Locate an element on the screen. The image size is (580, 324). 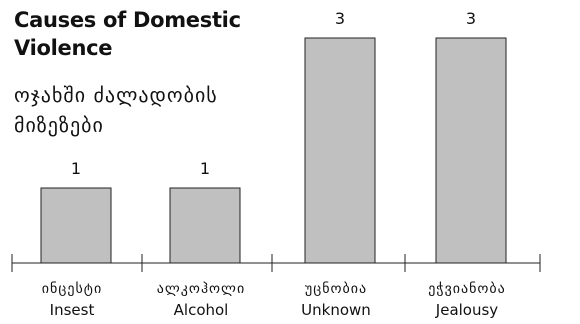
x-tick-label-ka-4: ეჭვიანობა is located at coordinates (467, 289).